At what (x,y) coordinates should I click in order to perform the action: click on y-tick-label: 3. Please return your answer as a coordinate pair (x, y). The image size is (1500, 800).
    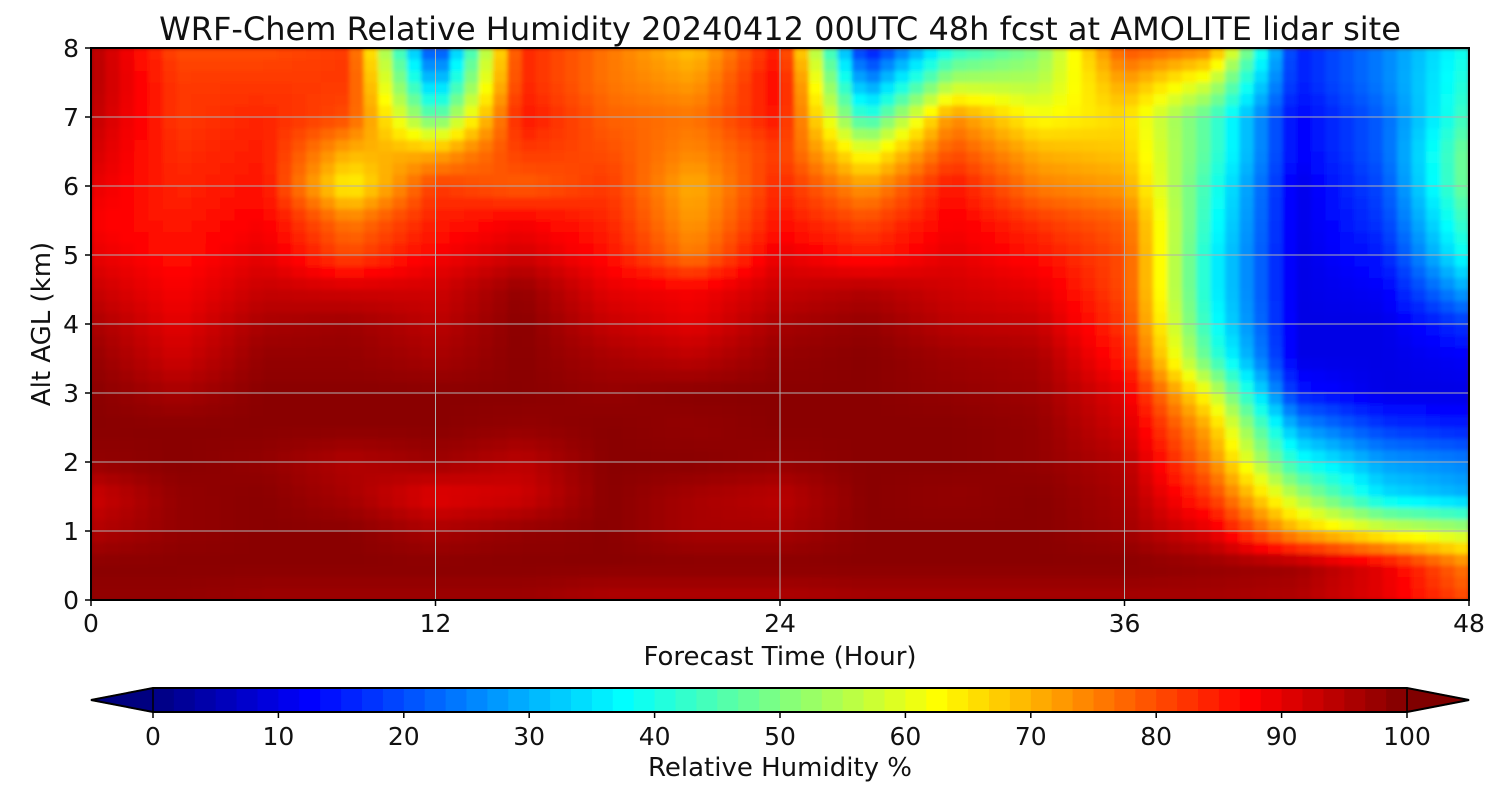
    Looking at the image, I should click on (71, 393).